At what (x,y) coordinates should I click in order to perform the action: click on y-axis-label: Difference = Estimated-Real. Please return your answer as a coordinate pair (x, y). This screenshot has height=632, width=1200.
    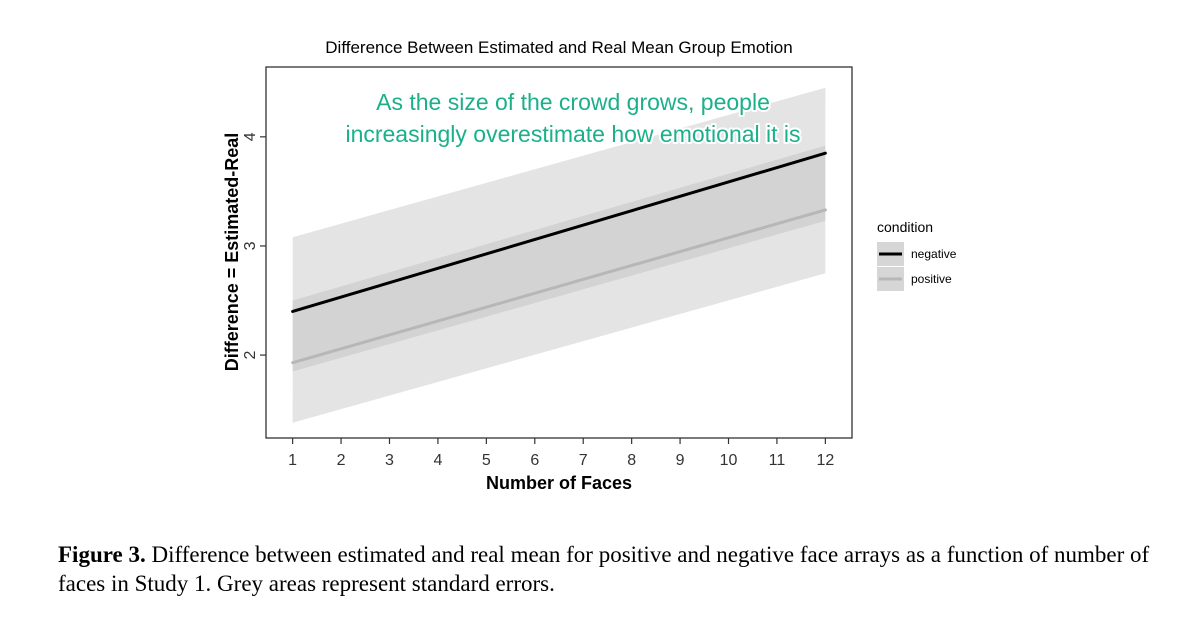
    Looking at the image, I should click on (232, 252).